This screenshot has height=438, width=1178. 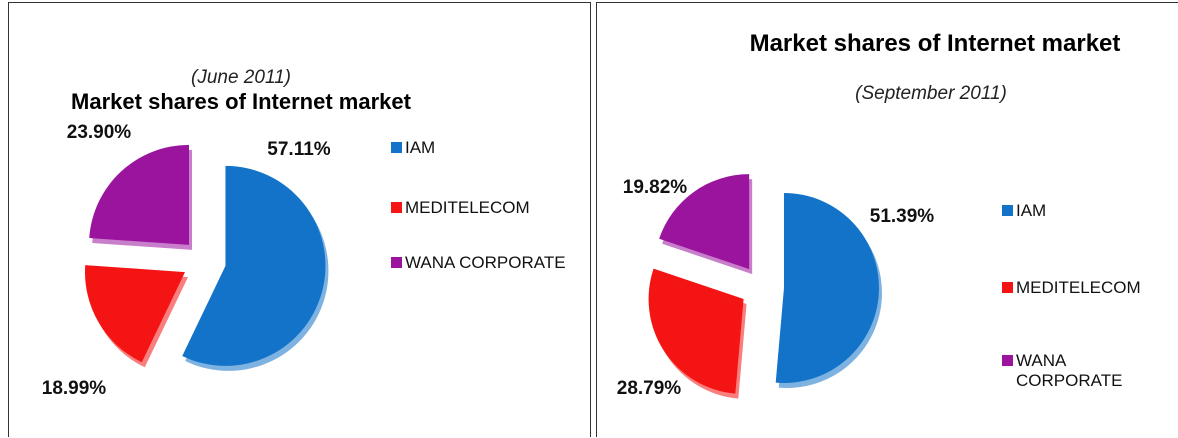 I want to click on data-label: 51.39%, so click(x=902, y=216).